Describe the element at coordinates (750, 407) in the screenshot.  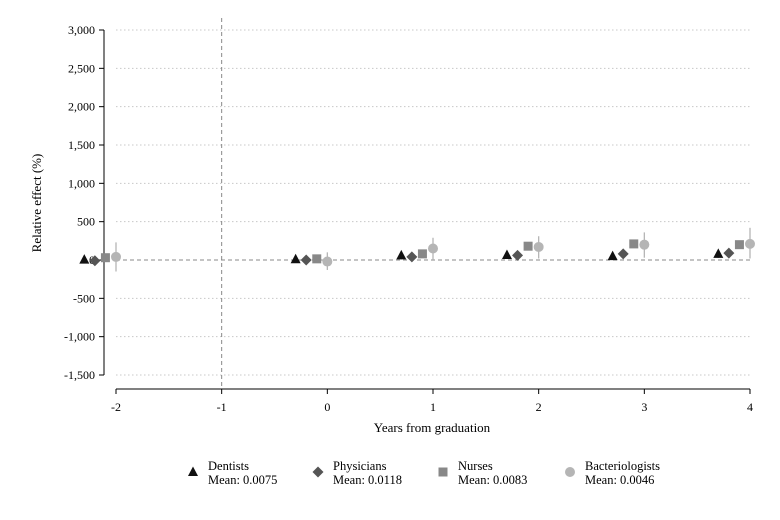
I see `x-tick-label: 4` at that location.